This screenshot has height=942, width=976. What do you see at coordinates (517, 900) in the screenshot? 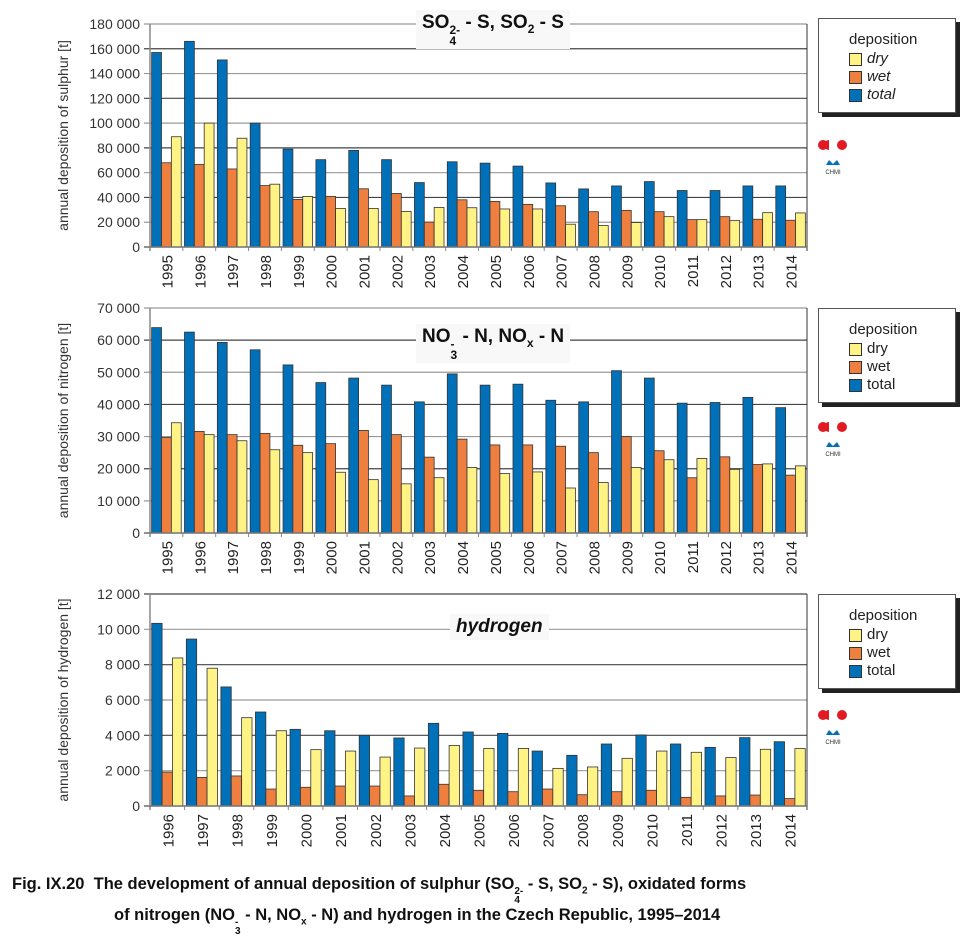
I see `caption-sub: 4` at bounding box center [517, 900].